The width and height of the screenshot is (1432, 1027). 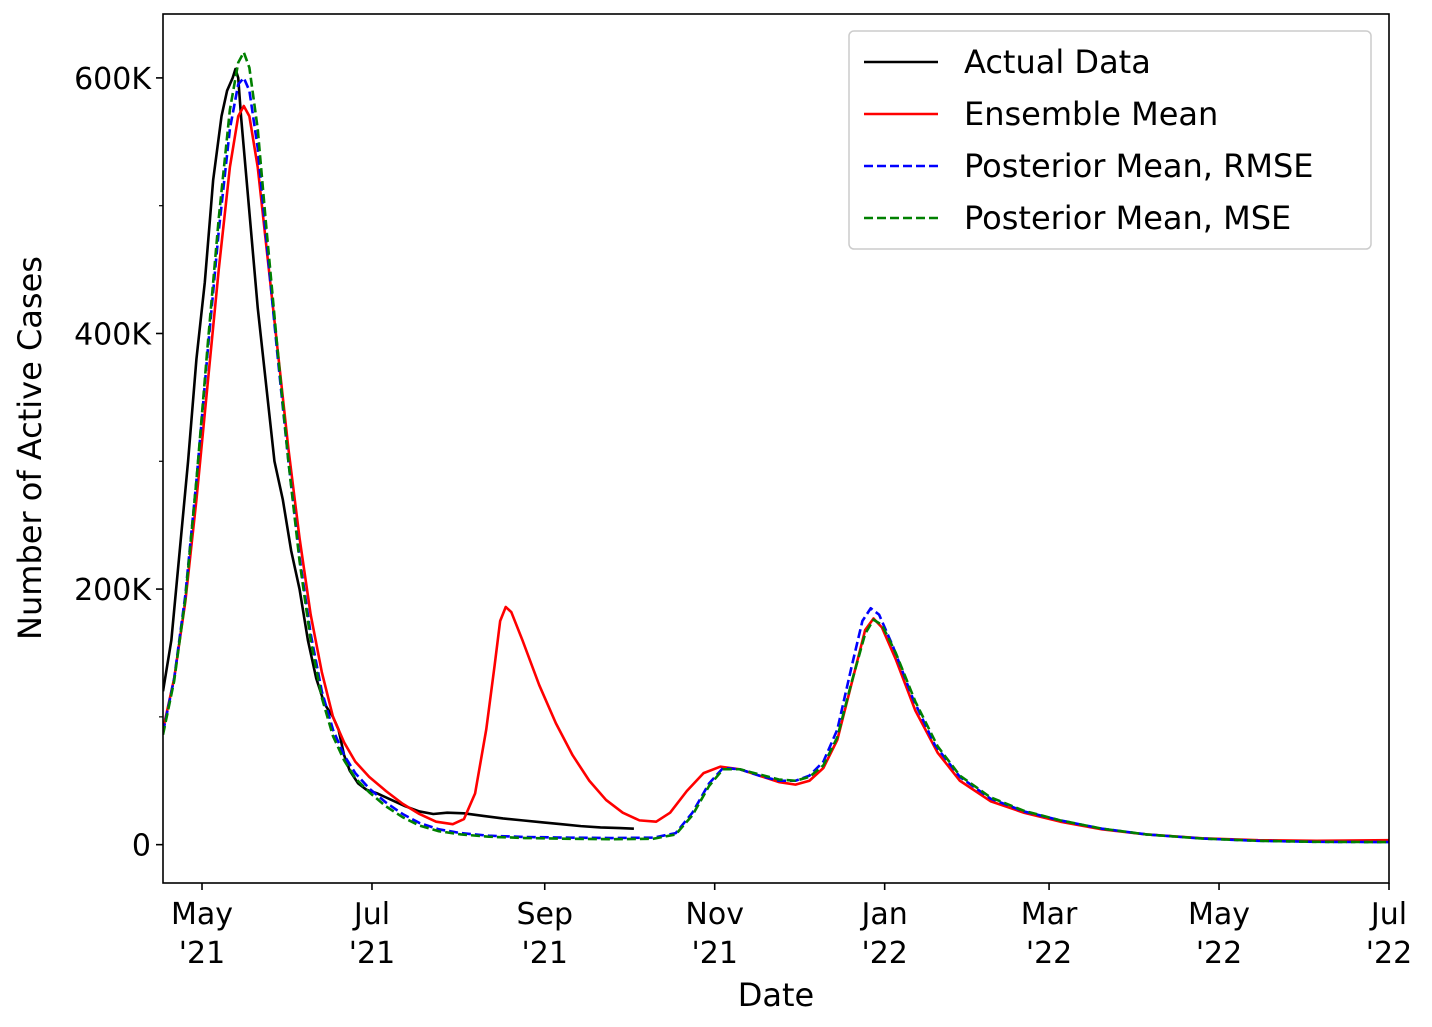 I want to click on legend-frame, so click(x=1110, y=140).